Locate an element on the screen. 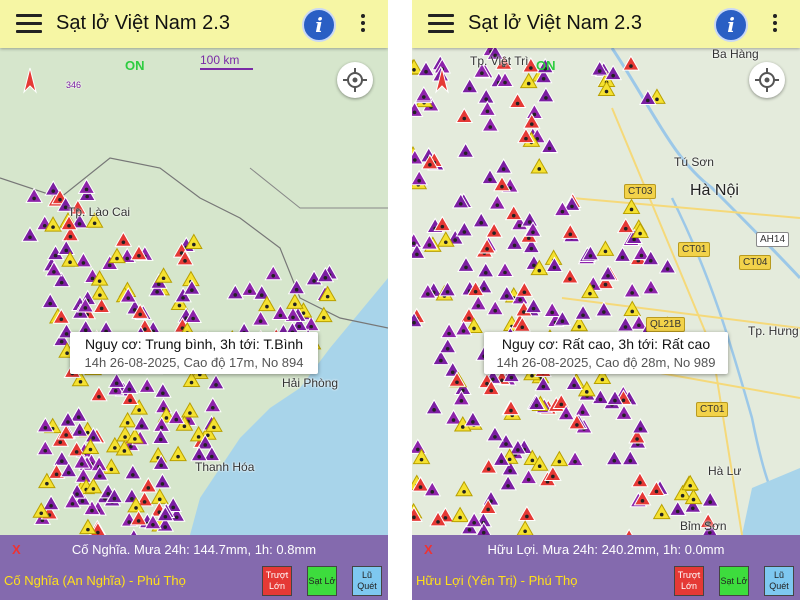  gps-icon is located at coordinates (767, 80).